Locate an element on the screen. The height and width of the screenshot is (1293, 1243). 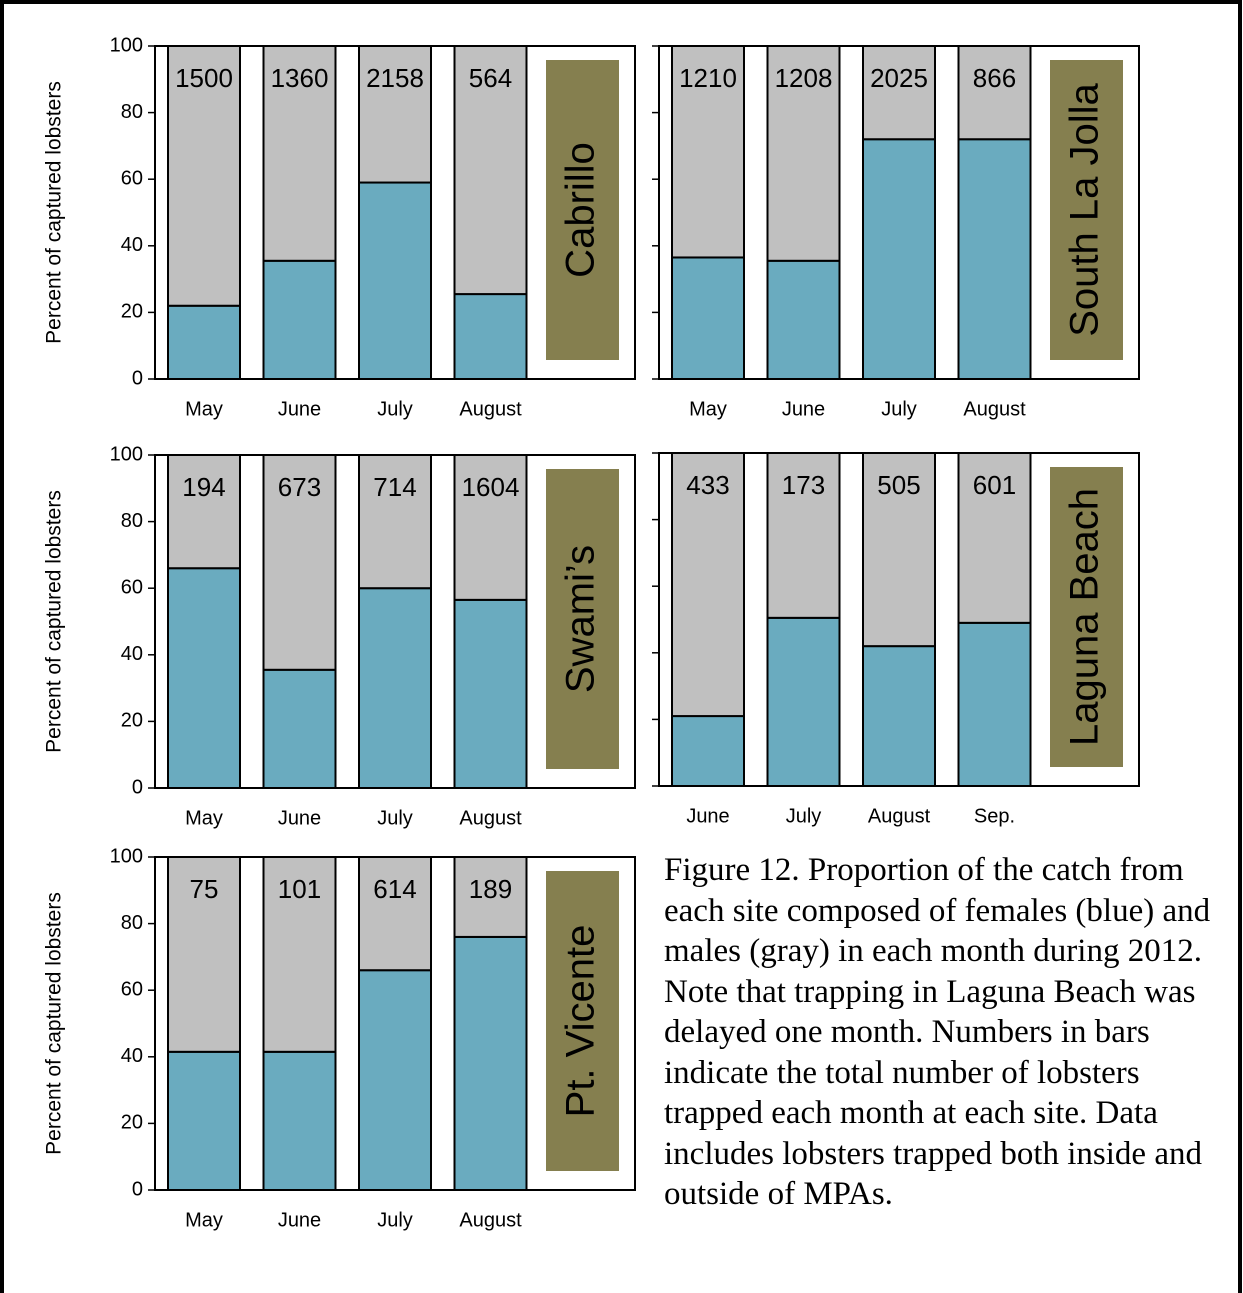
bar-count-label: 173 is located at coordinates (803, 485).